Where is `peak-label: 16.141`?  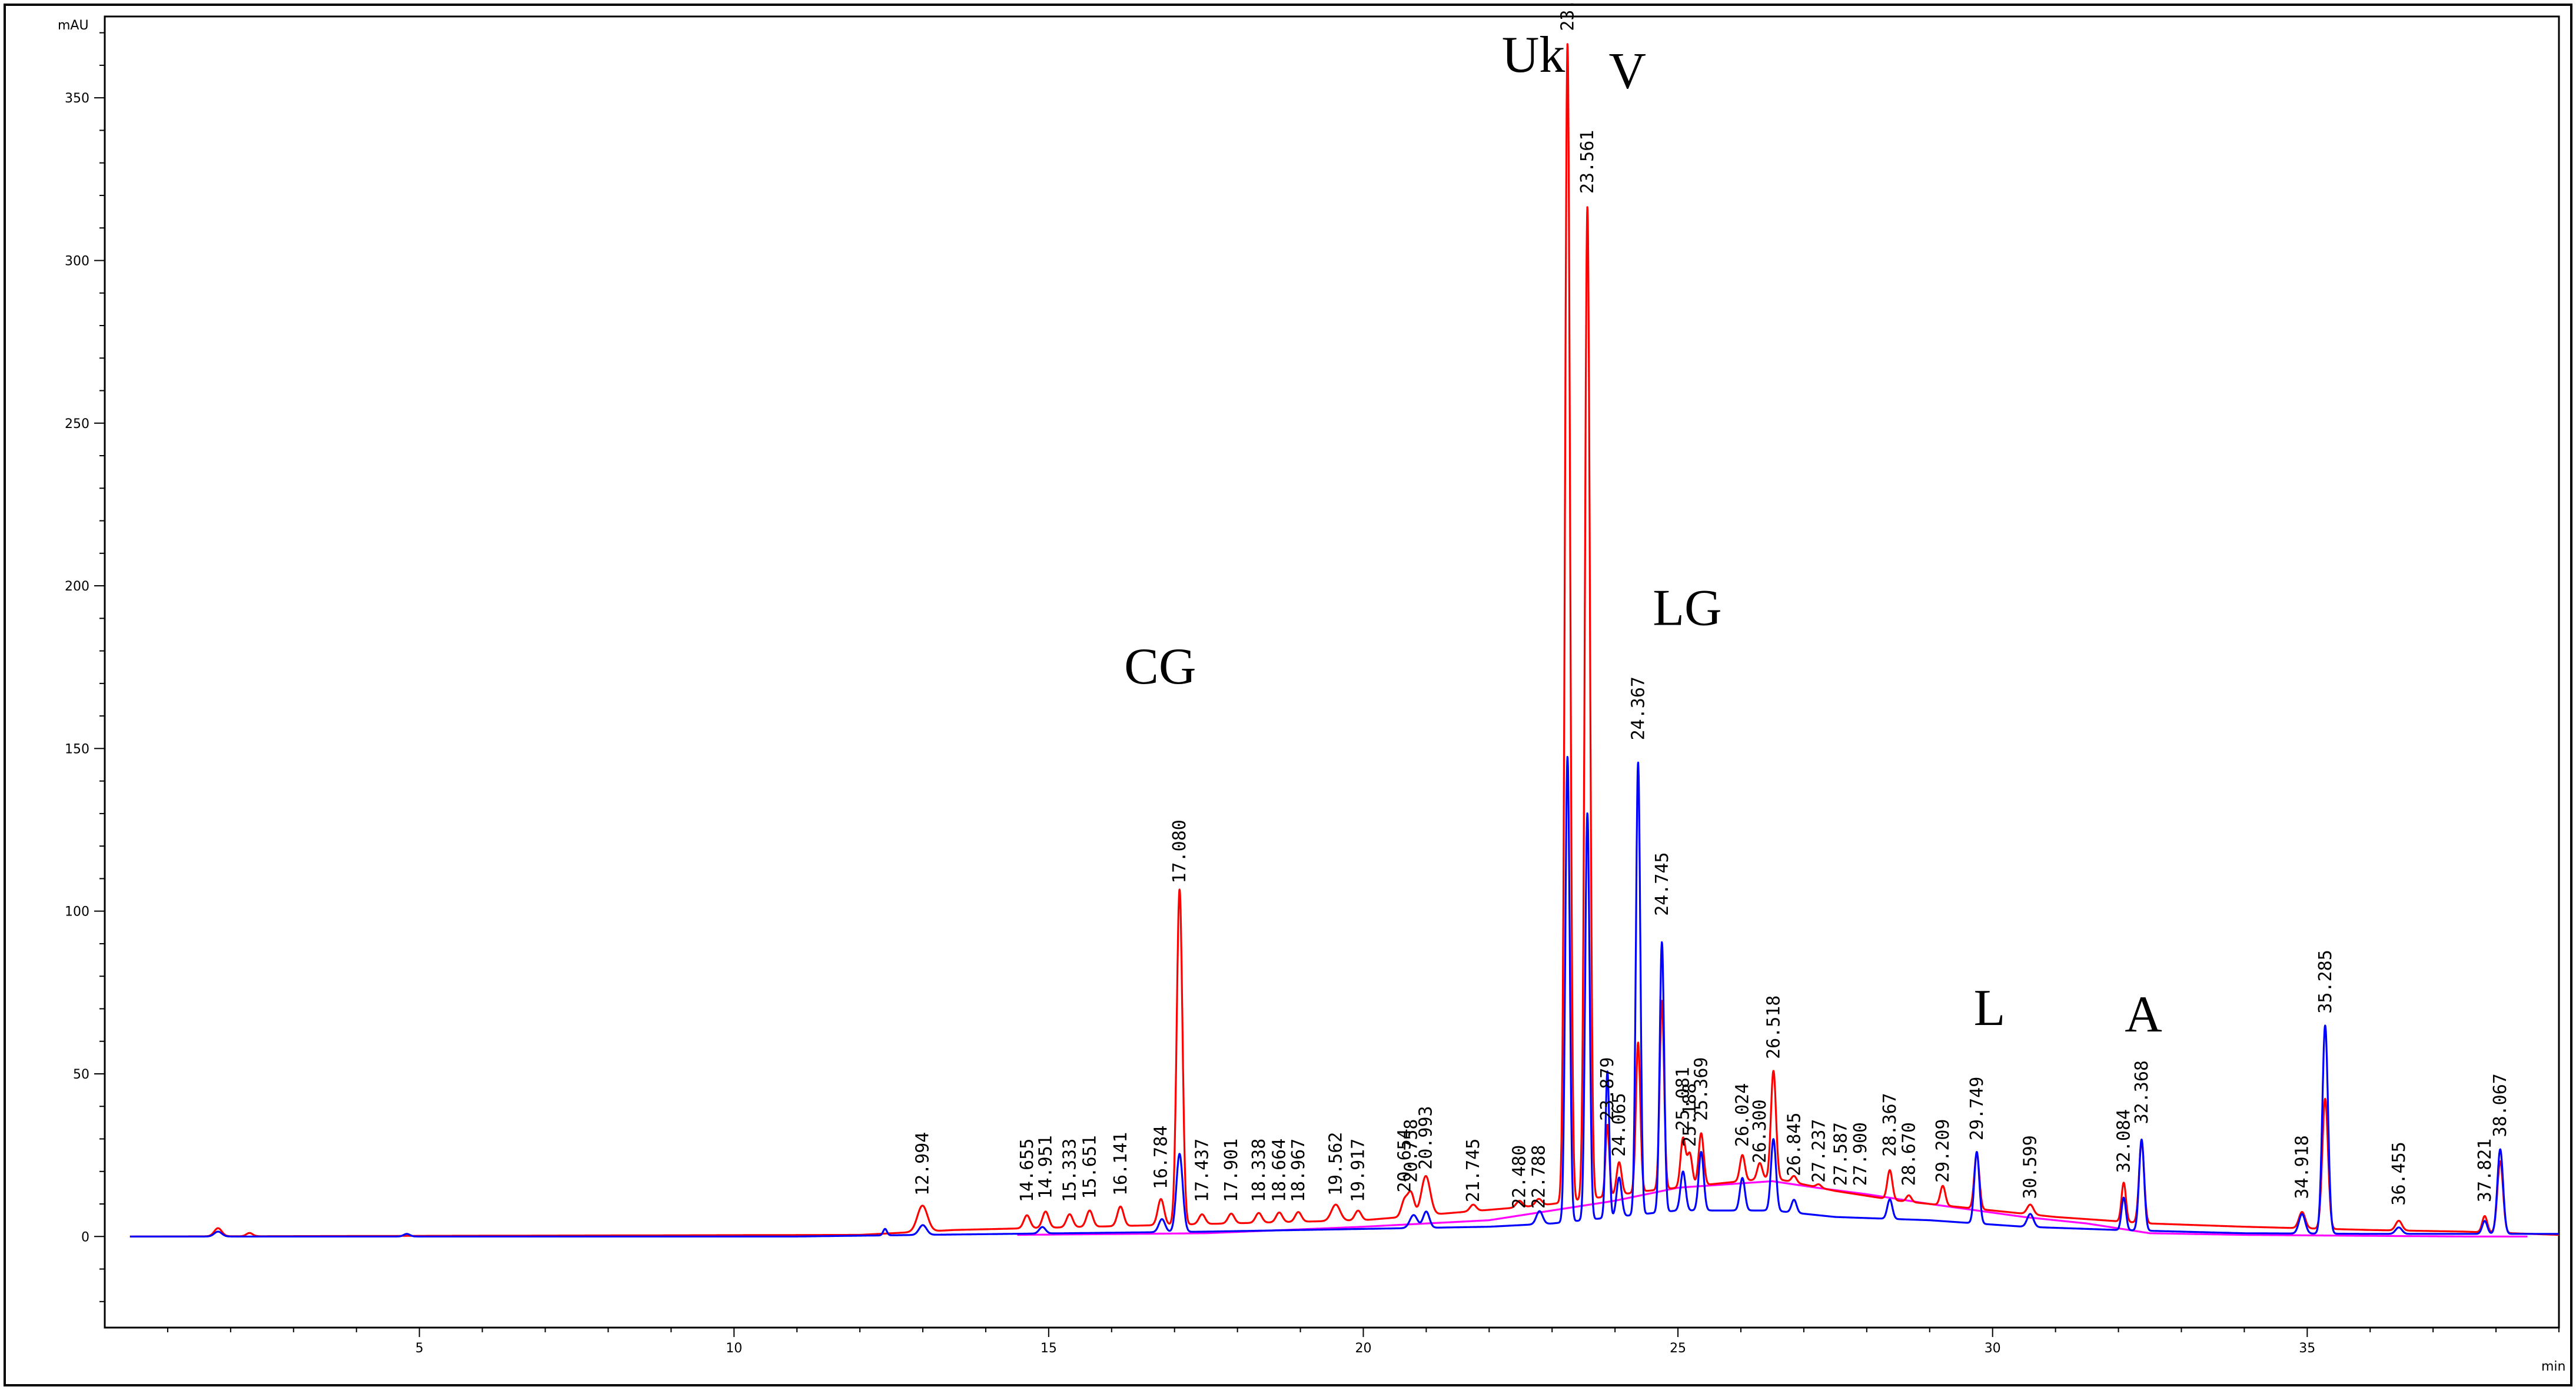
peak-label: 16.141 is located at coordinates (1121, 1164).